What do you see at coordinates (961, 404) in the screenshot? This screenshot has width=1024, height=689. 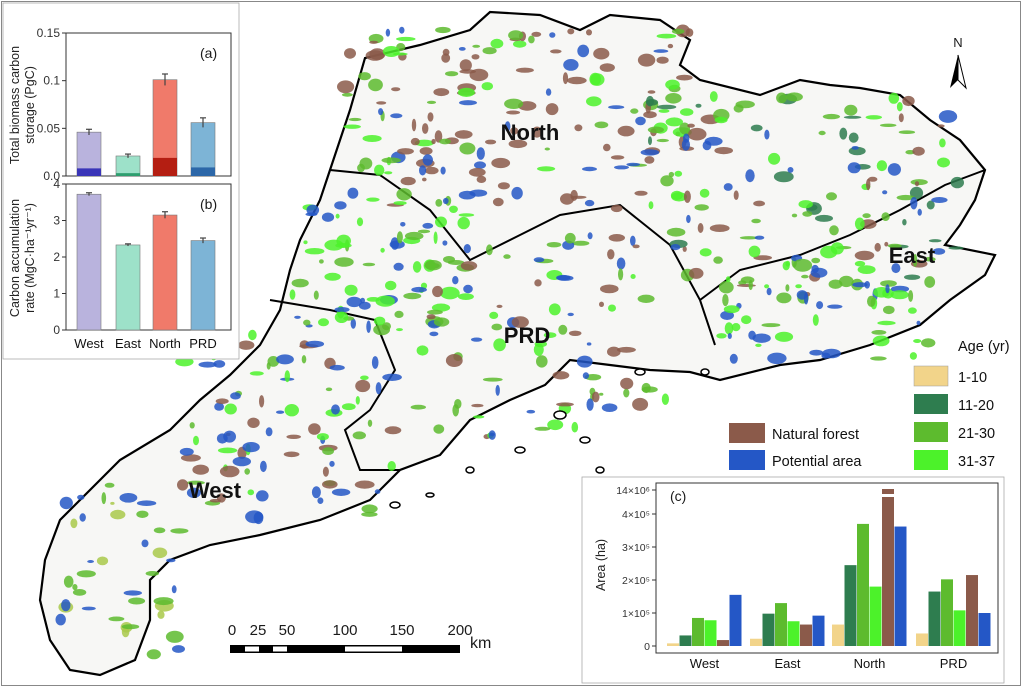 I see `legend-age: Age (yr) 1-10 11-20 21-30 31-37` at bounding box center [961, 404].